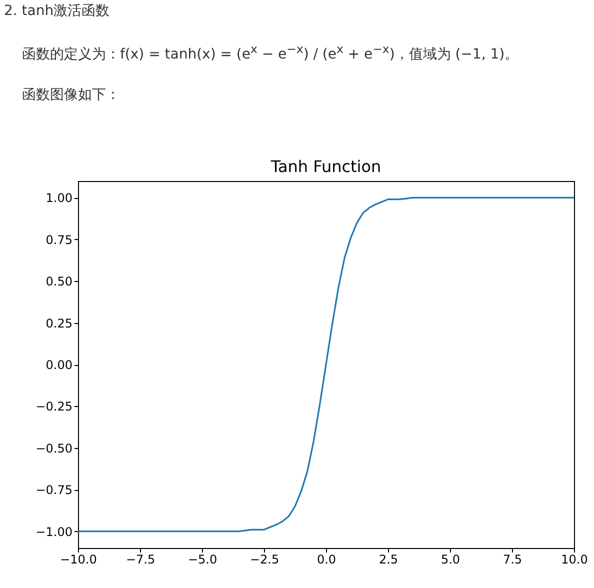 This screenshot has height=588, width=594. Describe the element at coordinates (59, 239) in the screenshot. I see `y-tick-label: 0.75` at that location.